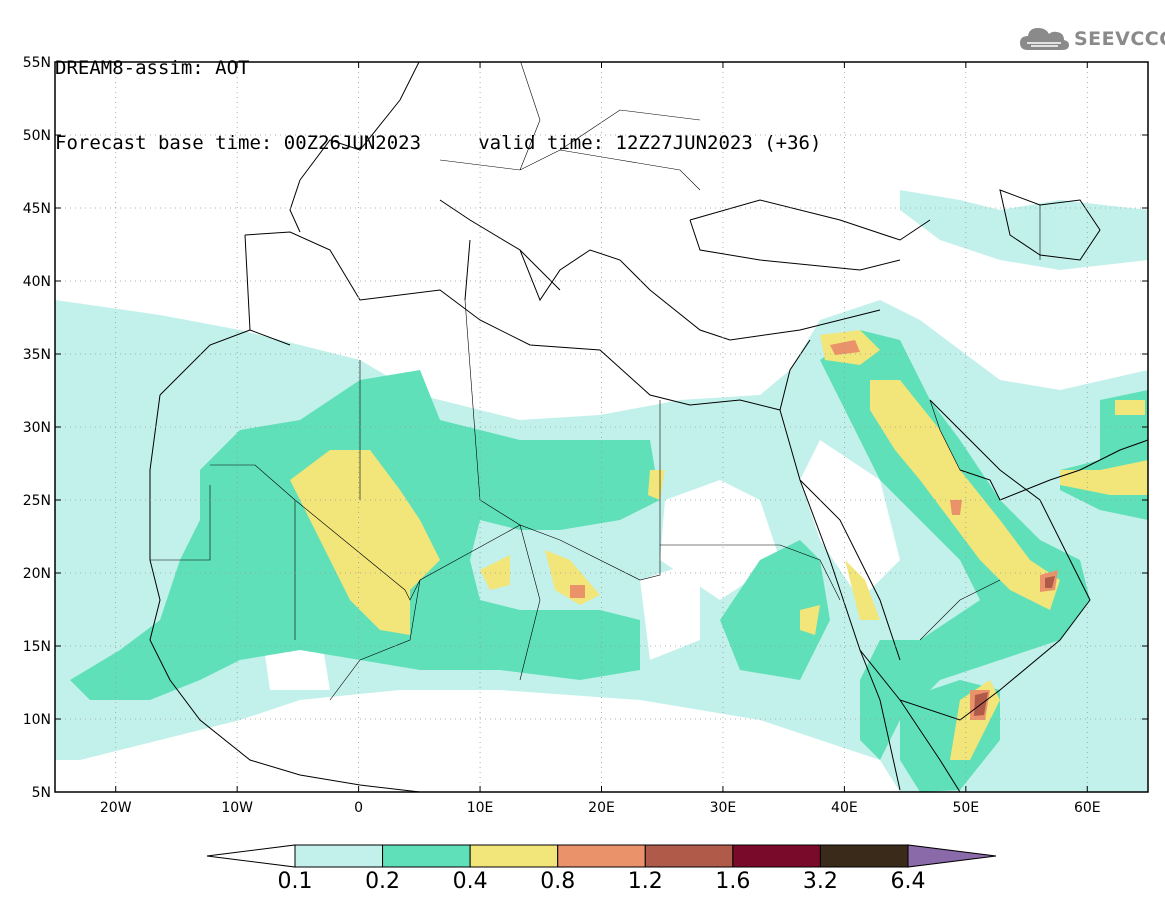 The width and height of the screenshot is (1165, 905). Describe the element at coordinates (908, 881) in the screenshot. I see `colorbar-label: 6.4` at that location.